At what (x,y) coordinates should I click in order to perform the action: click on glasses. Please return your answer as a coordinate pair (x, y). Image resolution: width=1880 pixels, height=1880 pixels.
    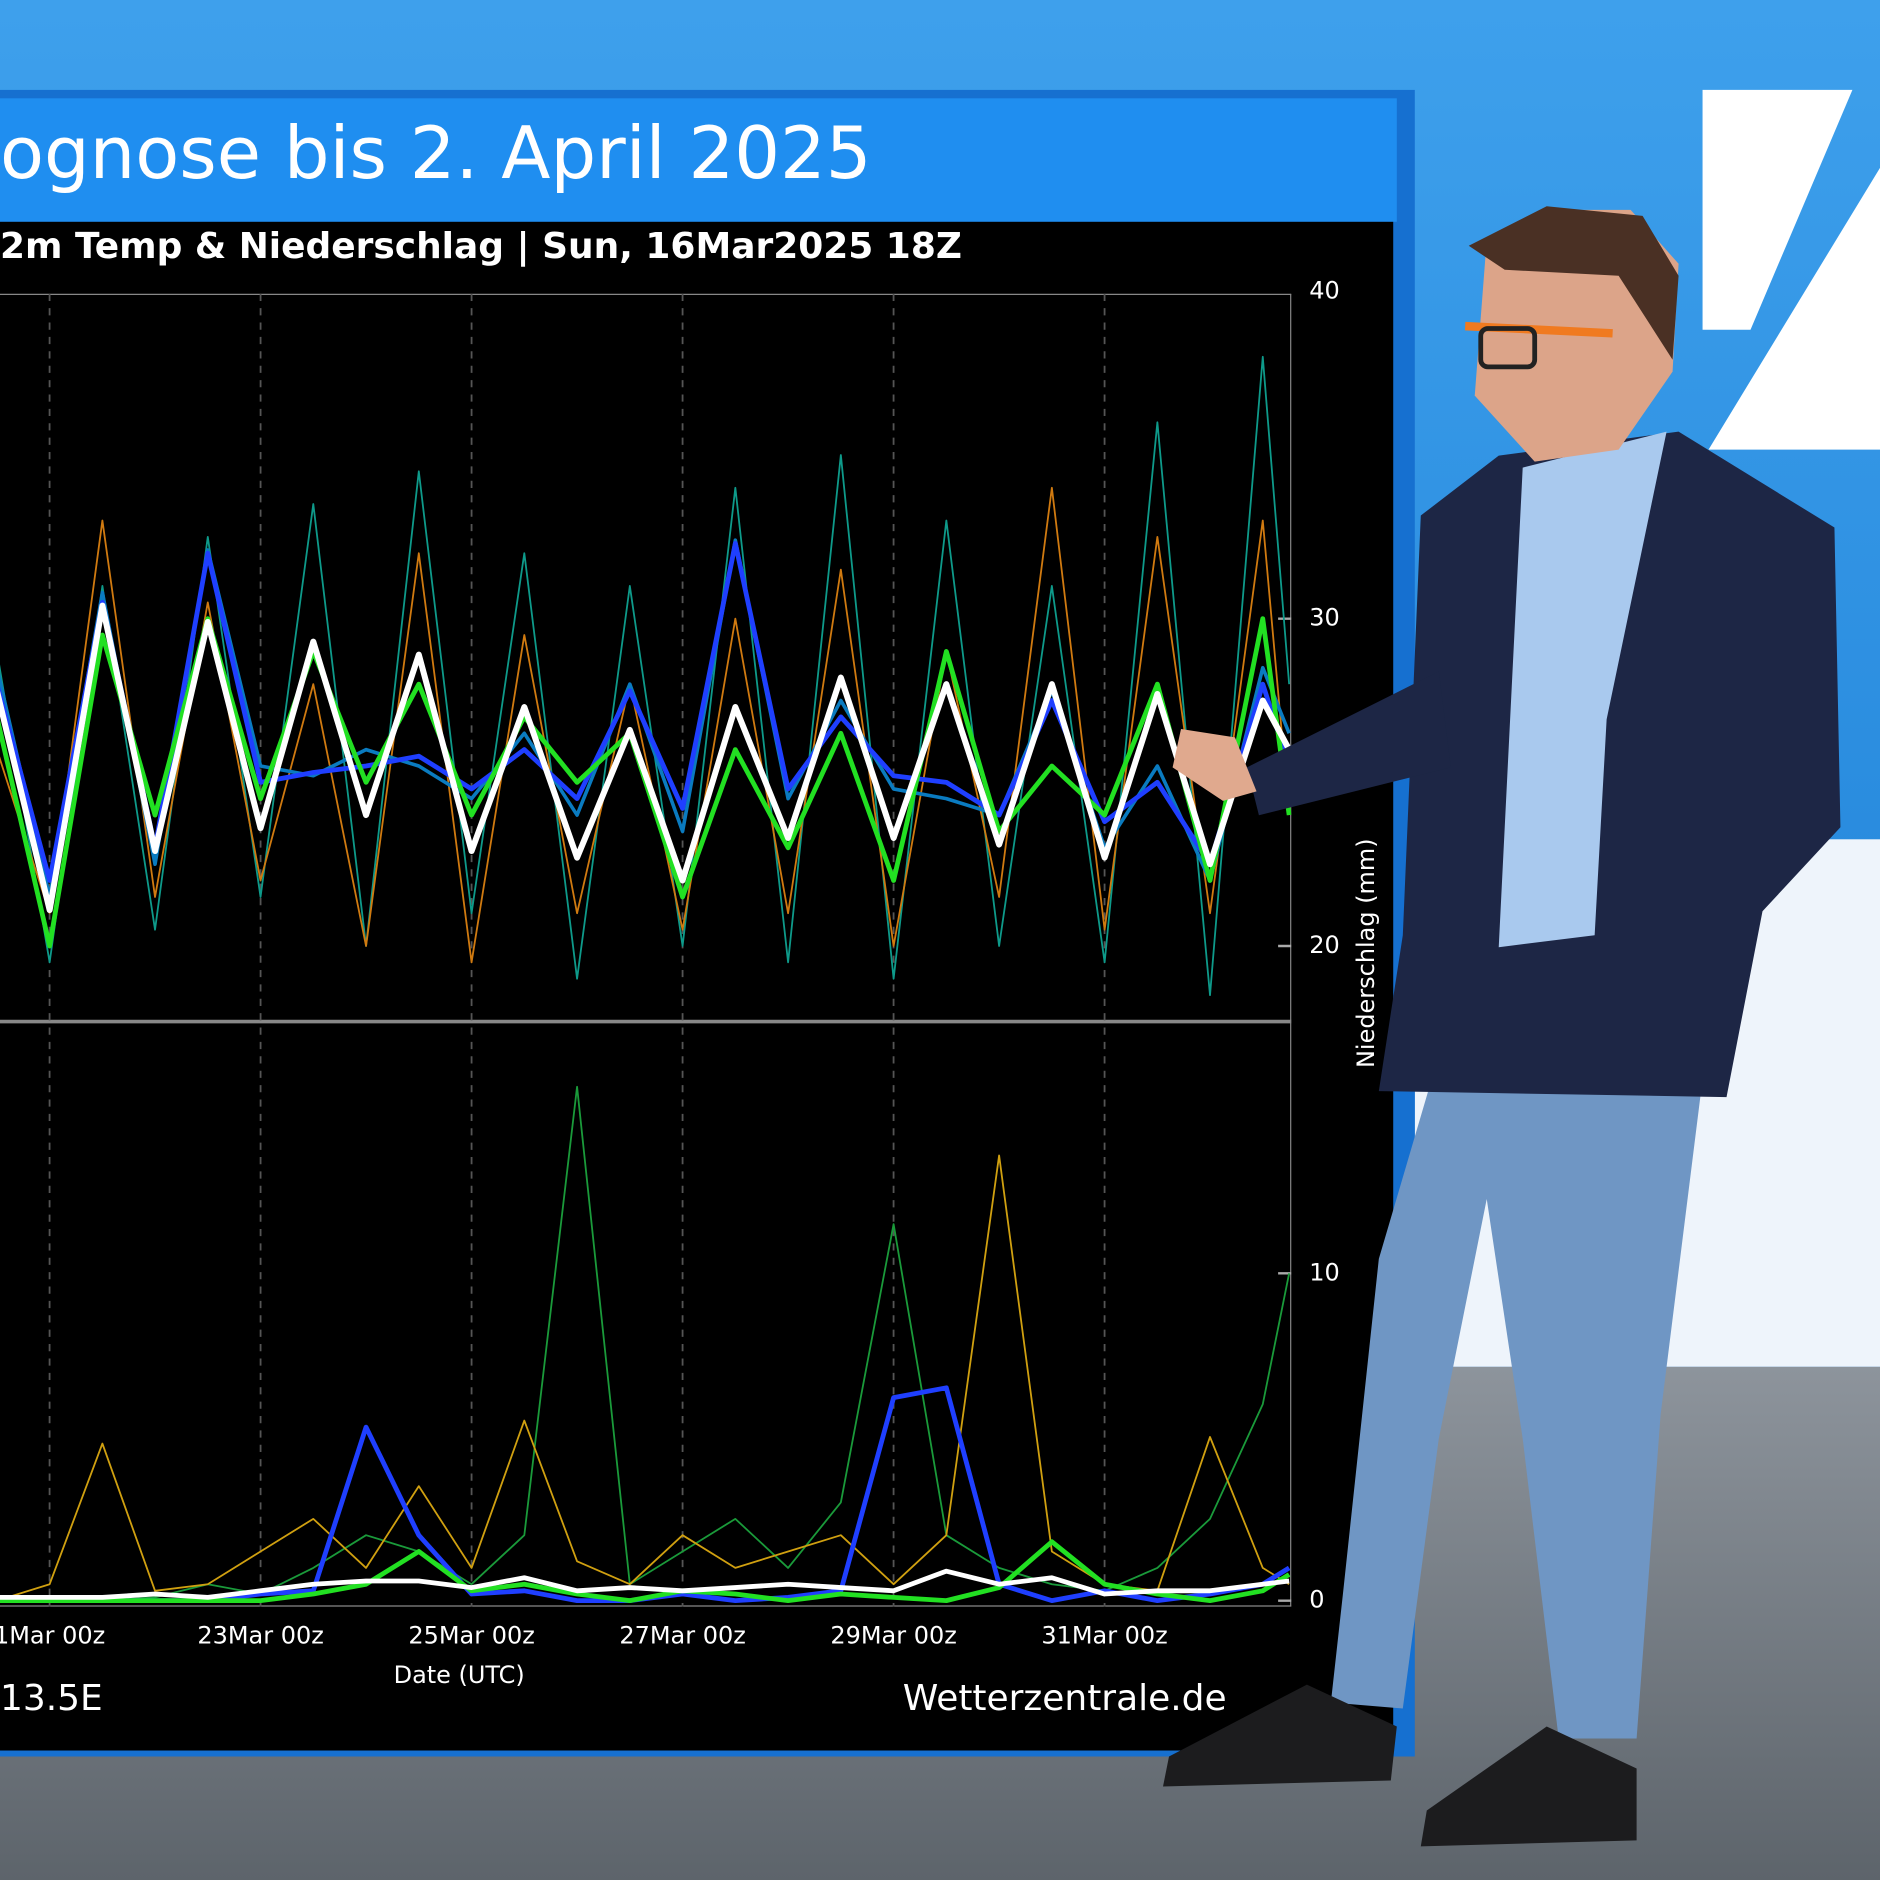
    Looking at the image, I should click on (1508, 348).